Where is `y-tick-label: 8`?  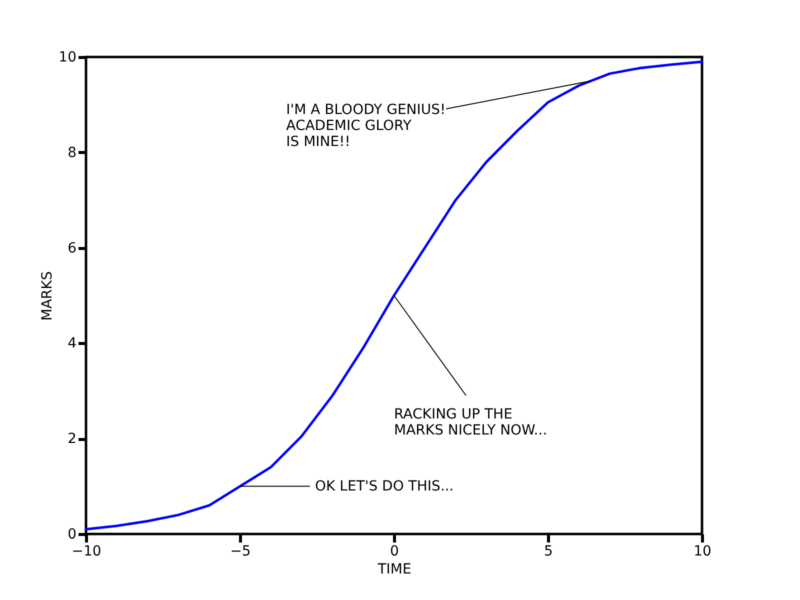
y-tick-label: 8 is located at coordinates (72, 152).